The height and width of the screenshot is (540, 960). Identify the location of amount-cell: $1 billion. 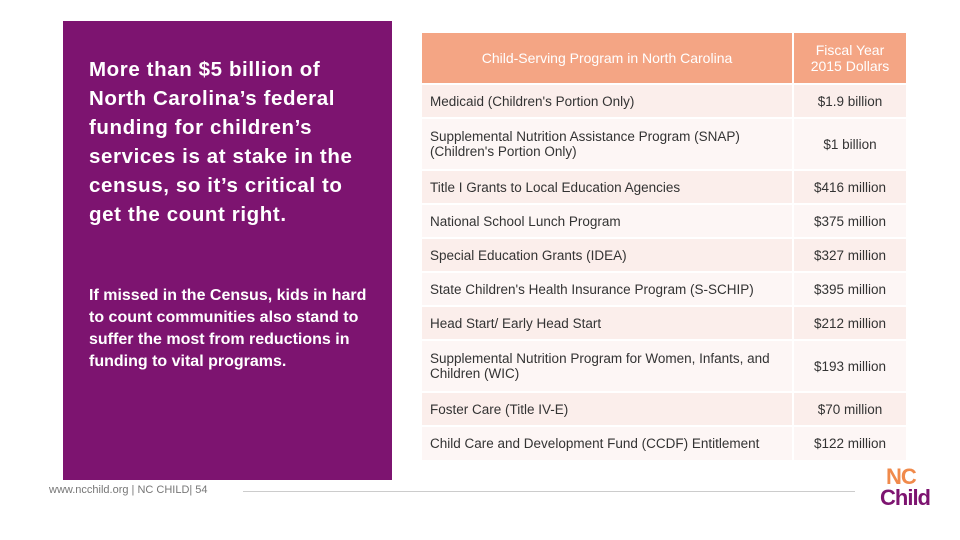
(850, 144).